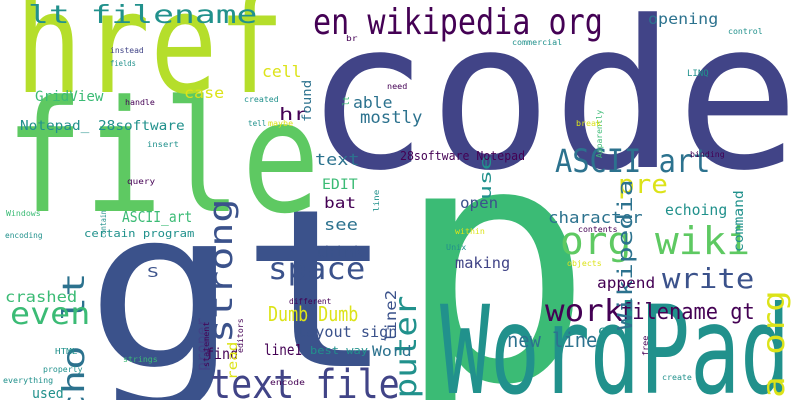  I want to click on word-ascii-art: ASCII art, so click(633, 161).